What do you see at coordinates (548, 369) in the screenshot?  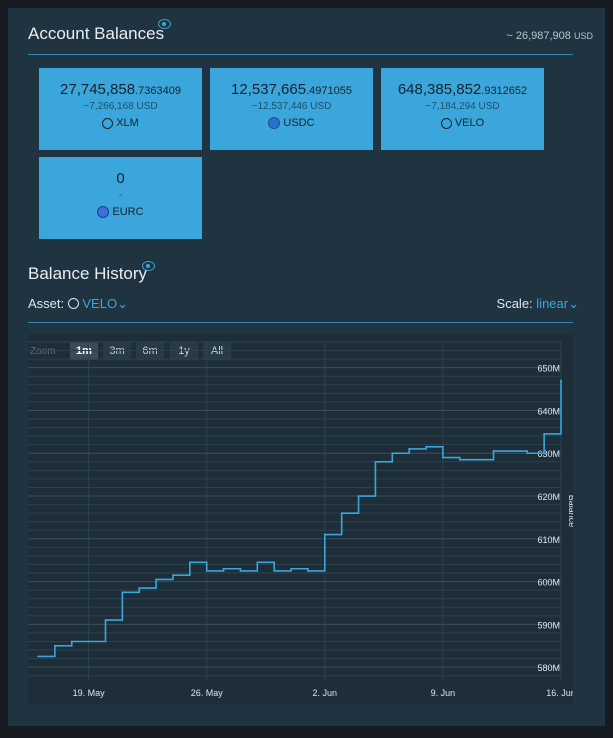 I see `y-tick-label: 650M` at bounding box center [548, 369].